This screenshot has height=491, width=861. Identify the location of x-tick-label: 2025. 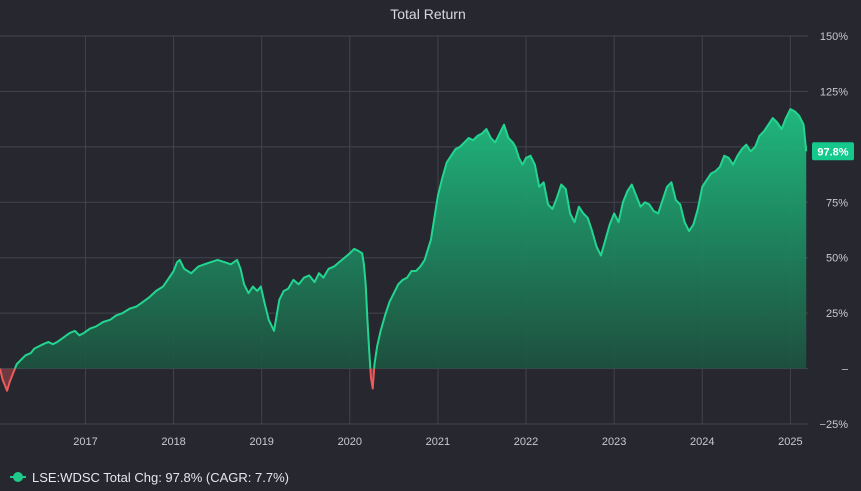
(790, 442).